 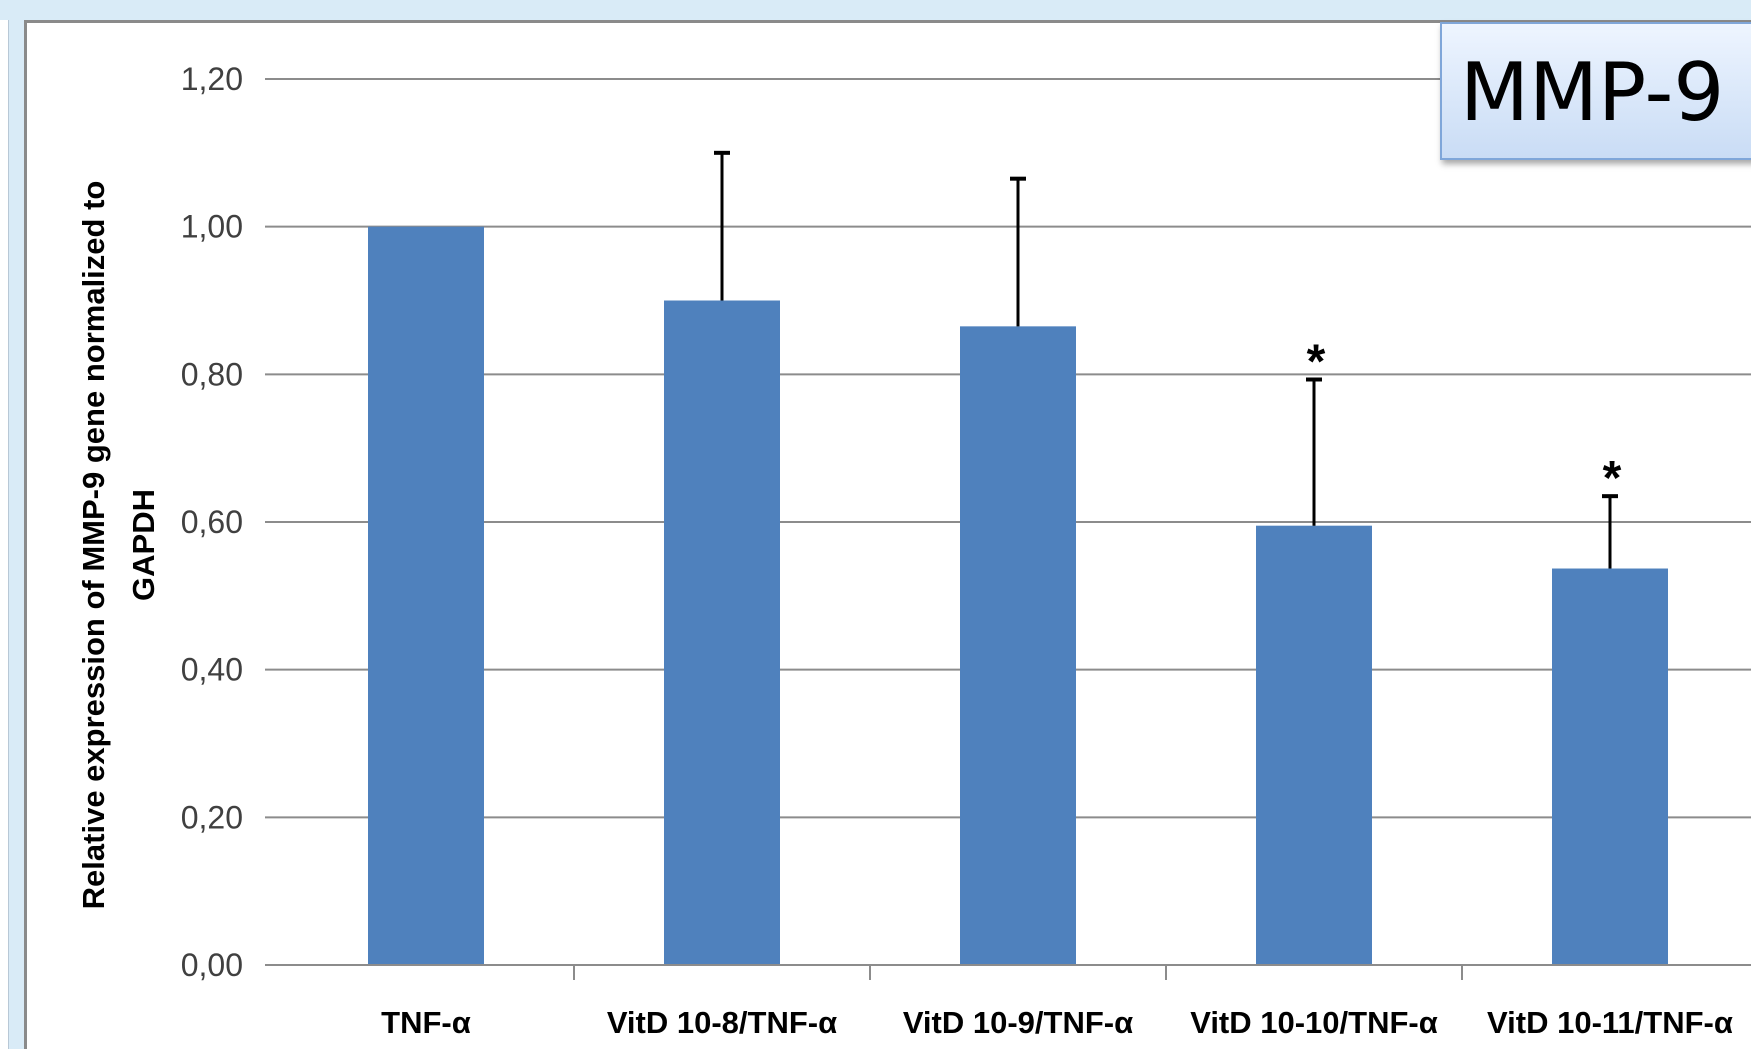 I want to click on y-axis-label-line-2: GAPDH, so click(x=143, y=545).